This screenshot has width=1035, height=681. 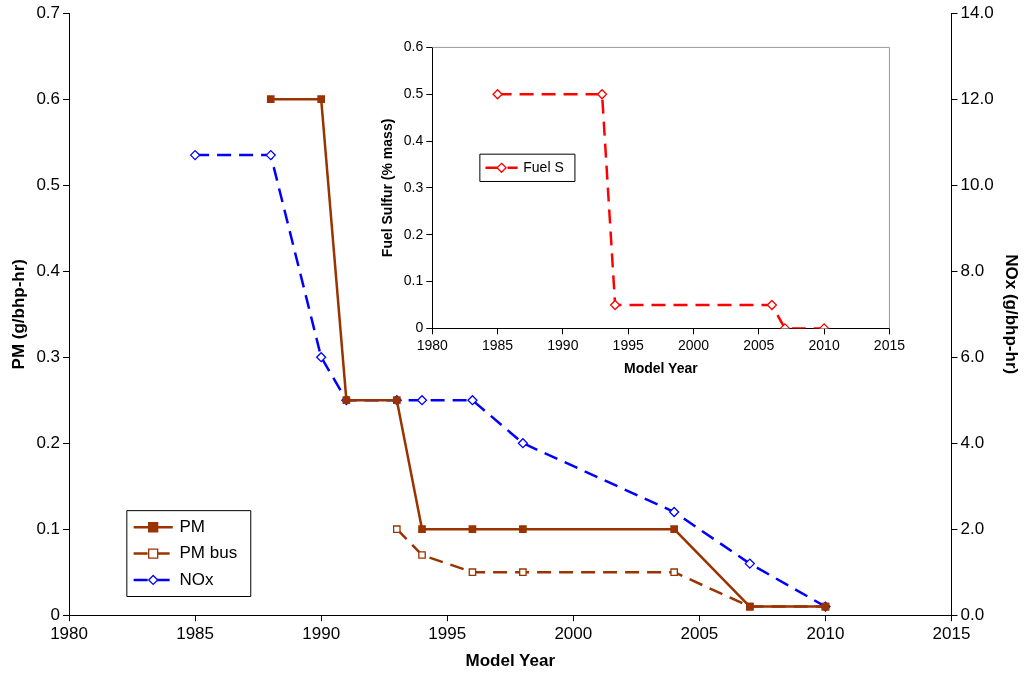 What do you see at coordinates (972, 270) in the screenshot?
I see `y2-tick-label: 8.0` at bounding box center [972, 270].